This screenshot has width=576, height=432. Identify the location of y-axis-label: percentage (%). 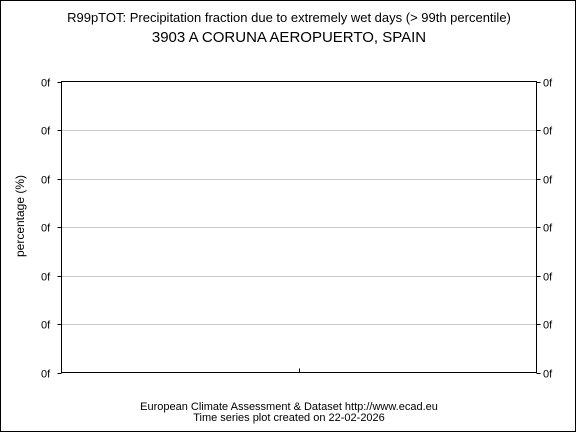
(20, 216).